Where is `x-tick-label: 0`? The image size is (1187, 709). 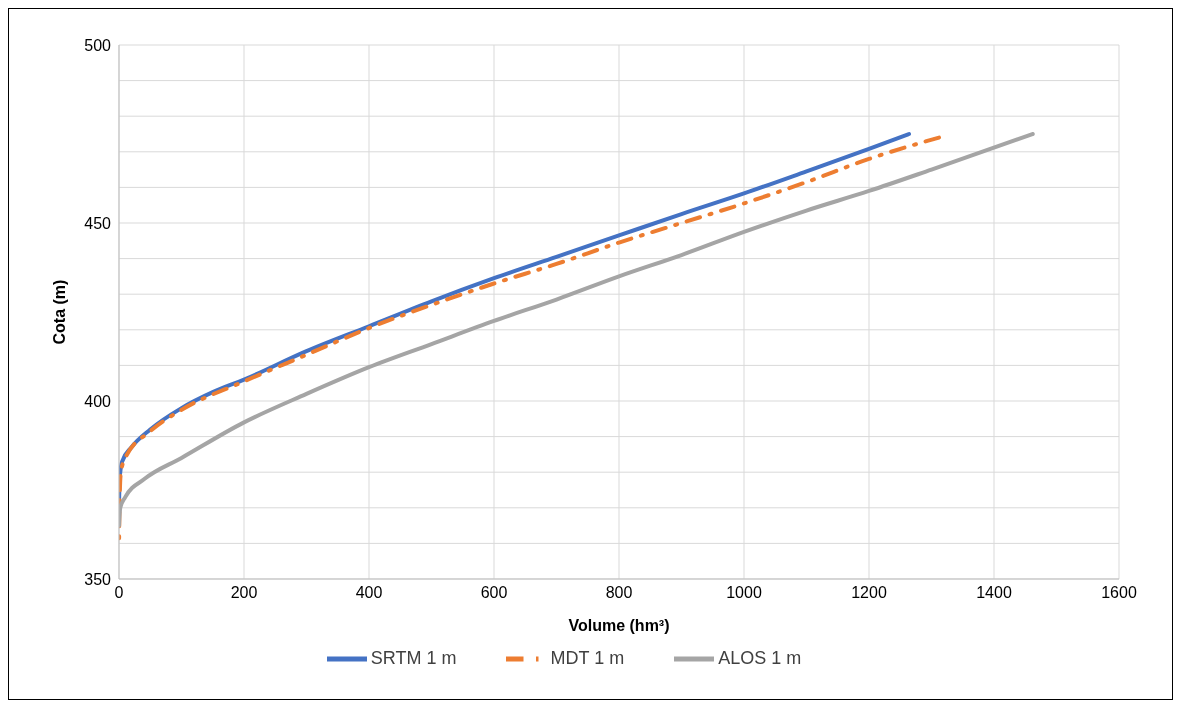
x-tick-label: 0 is located at coordinates (119, 593).